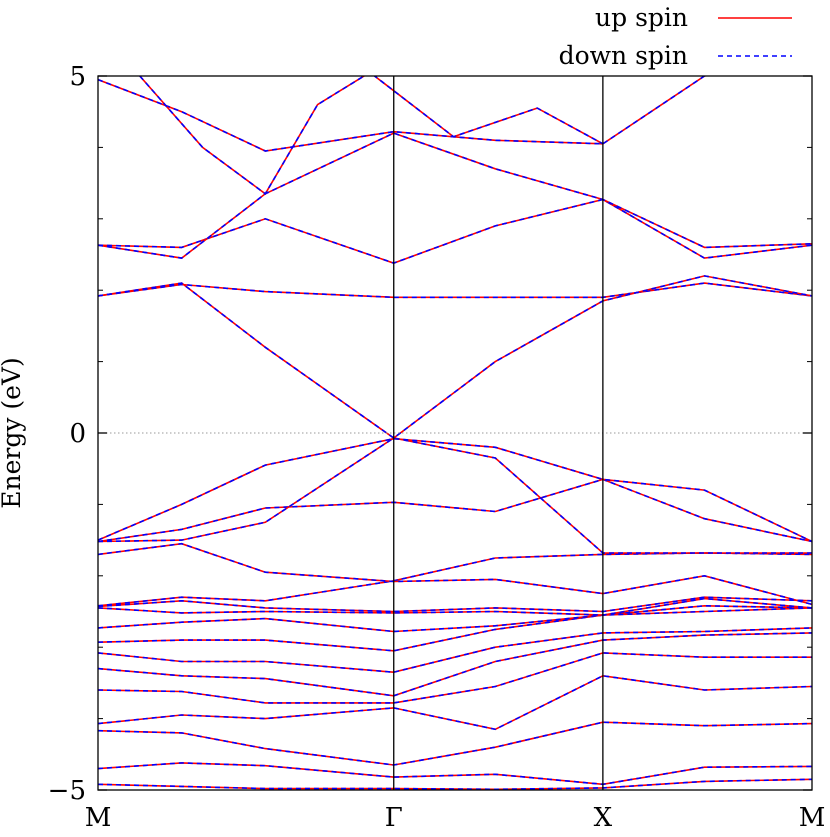 The image size is (830, 837). Describe the element at coordinates (394, 818) in the screenshot. I see `x-tick-label-1: Γ` at that location.